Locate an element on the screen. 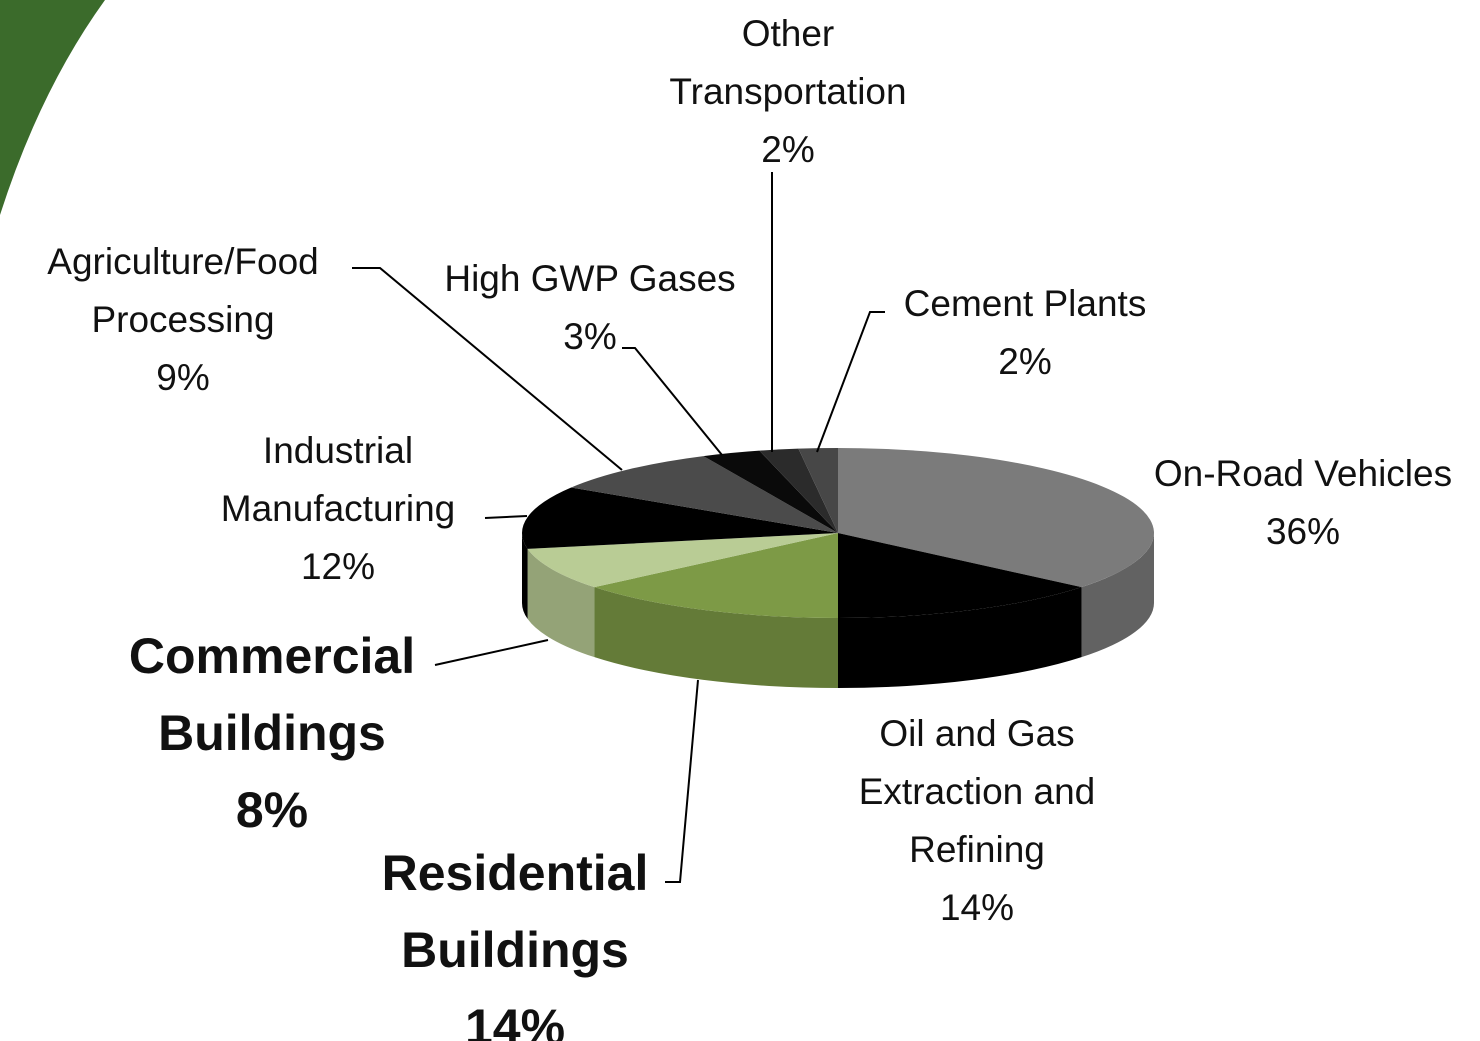 The height and width of the screenshot is (1041, 1480). decoration is located at coordinates (52, 107).